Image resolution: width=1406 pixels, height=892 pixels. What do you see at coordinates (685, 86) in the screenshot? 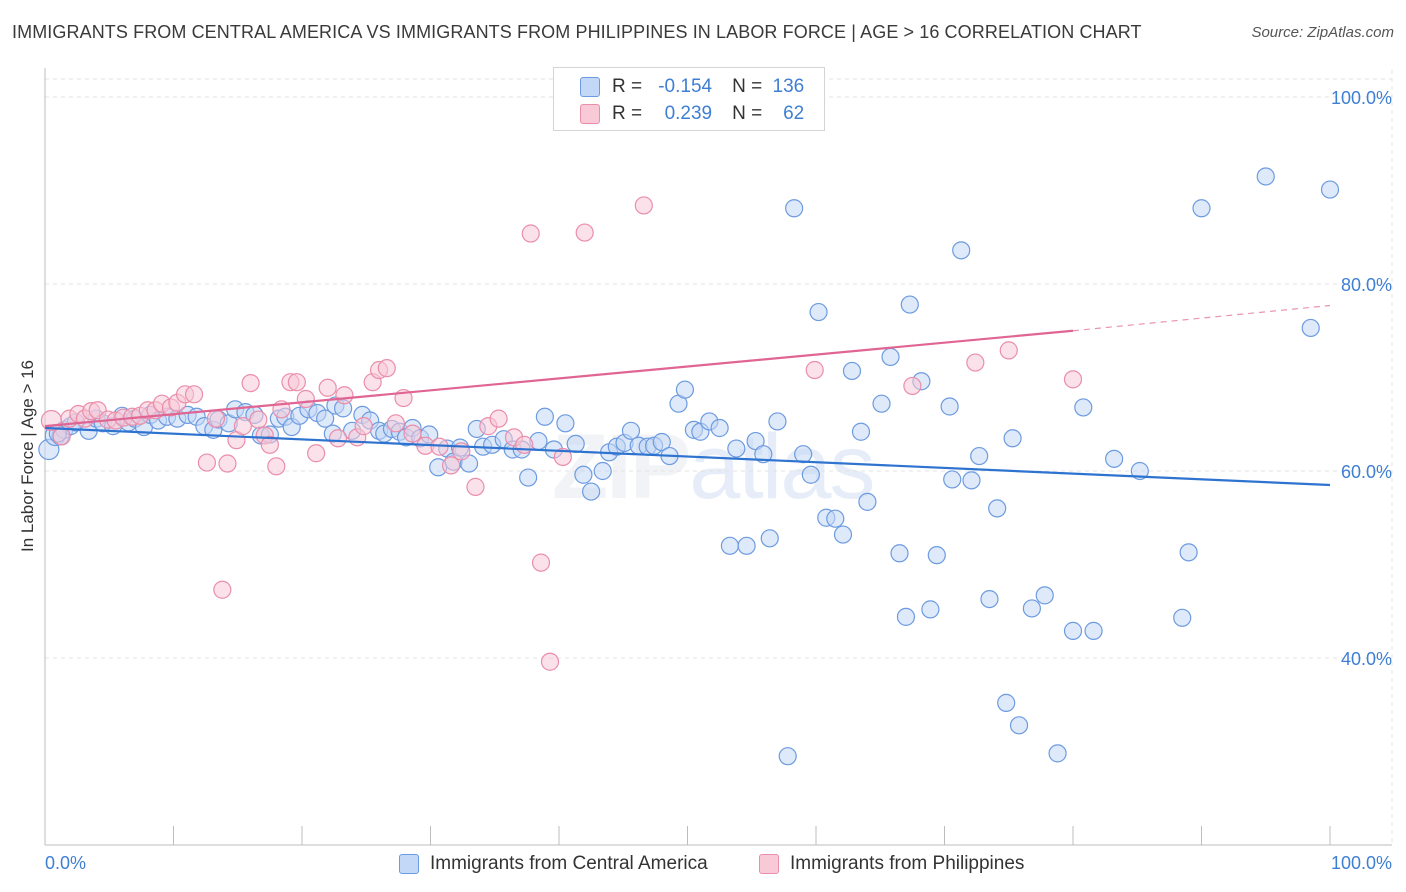
I see `legend-r-value-central-america: -0.154` at bounding box center [685, 86].